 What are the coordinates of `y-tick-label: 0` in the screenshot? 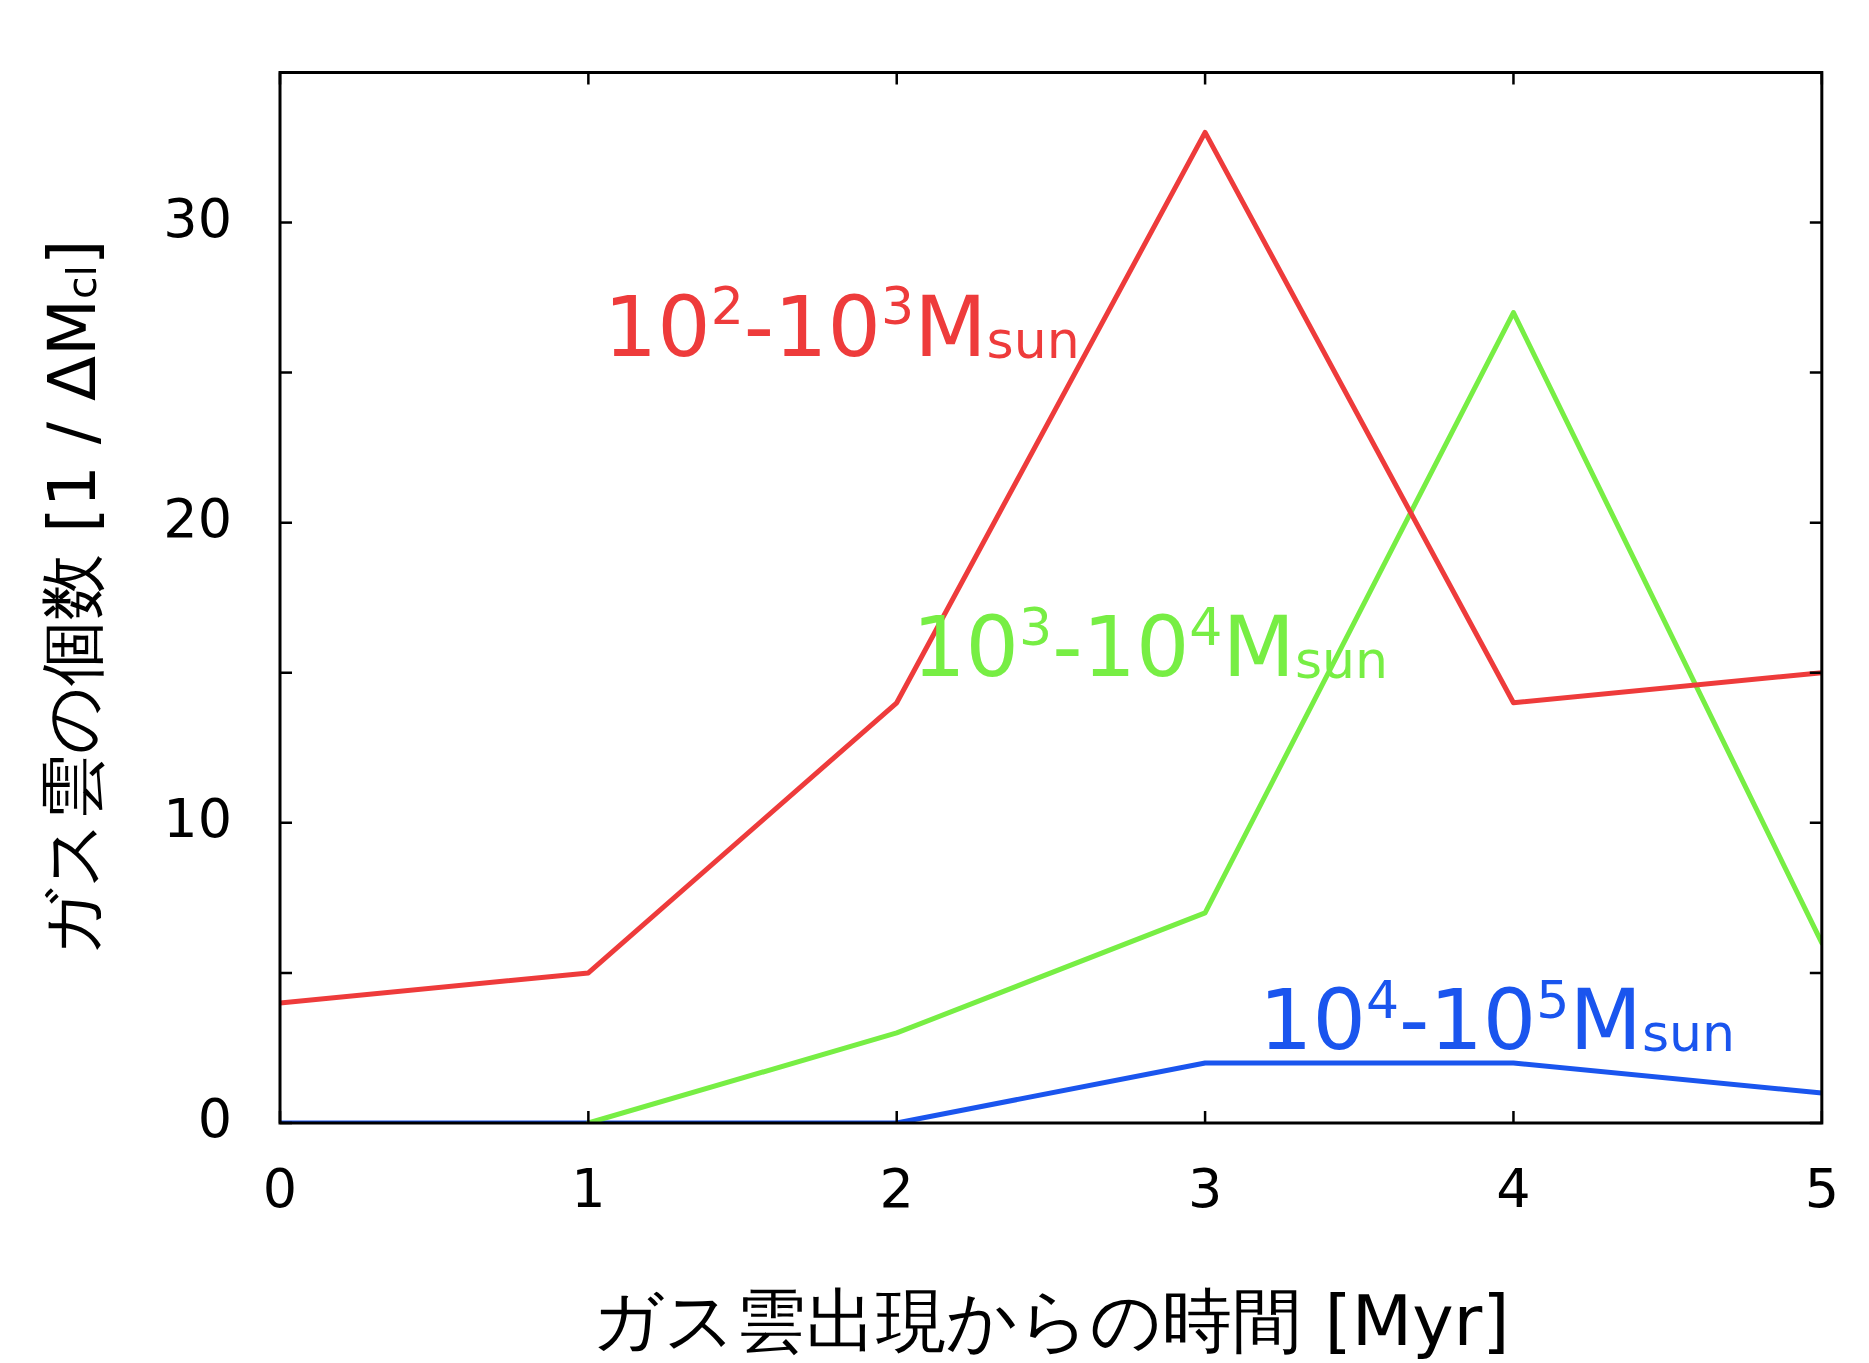 It's located at (214, 1119).